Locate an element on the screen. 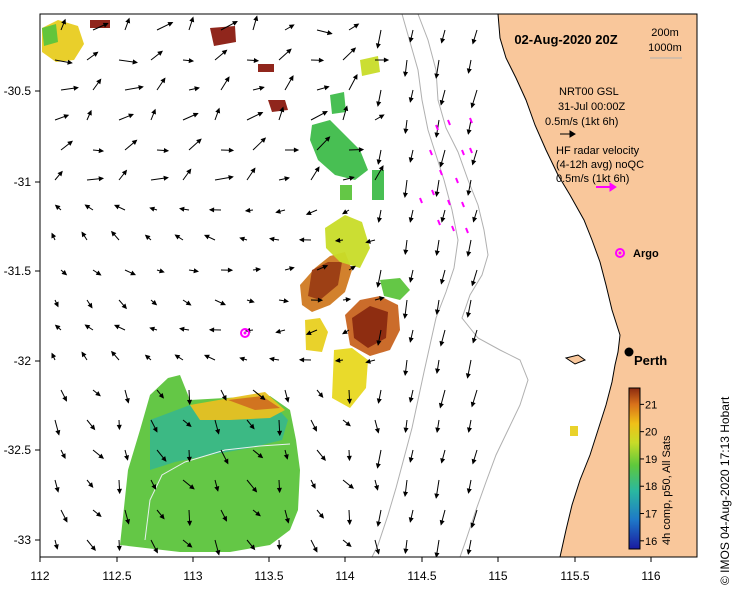 This screenshot has width=739, height=592. x-tick-label: 115 is located at coordinates (497, 576).